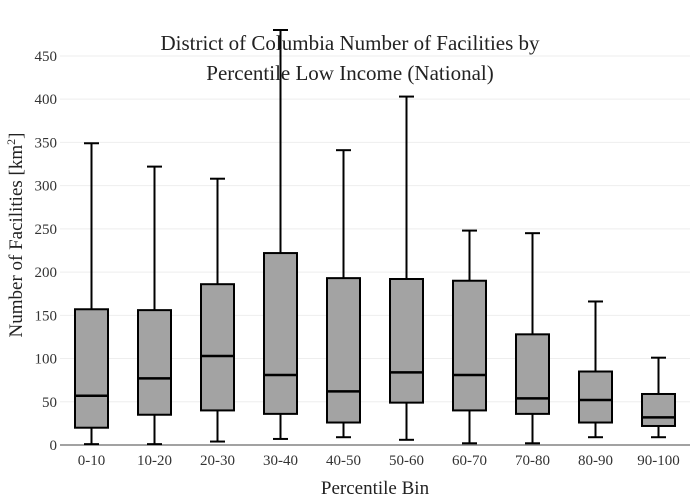 The image size is (700, 500). What do you see at coordinates (54, 446) in the screenshot?
I see `y-tick-label: 0` at bounding box center [54, 446].